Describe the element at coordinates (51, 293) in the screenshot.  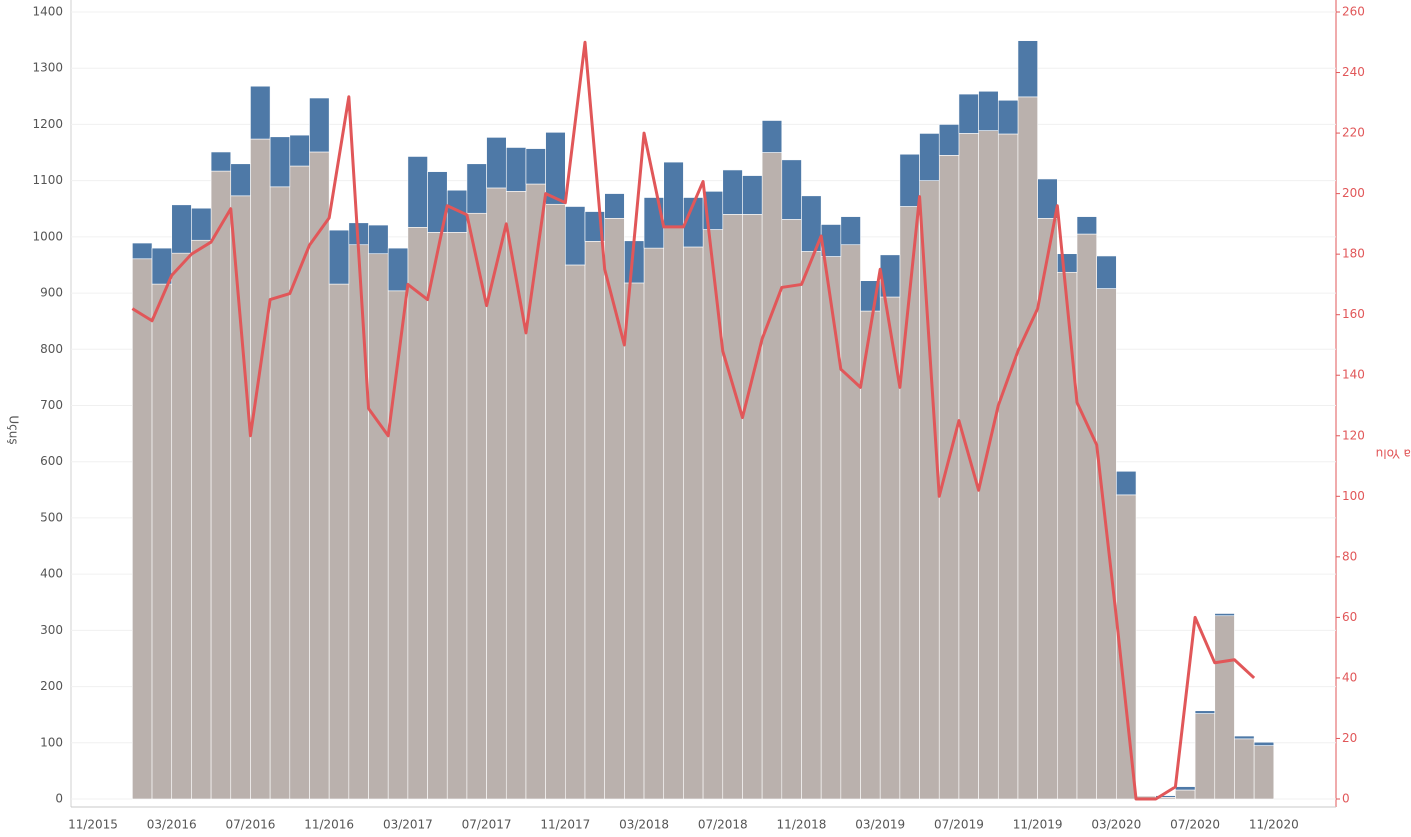
I see `y-tick-label: 900` at that location.